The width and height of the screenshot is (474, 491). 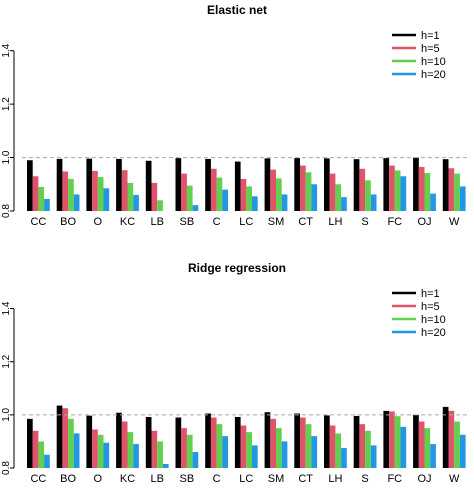 I want to click on x-tick-label: CC, so click(x=38, y=479).